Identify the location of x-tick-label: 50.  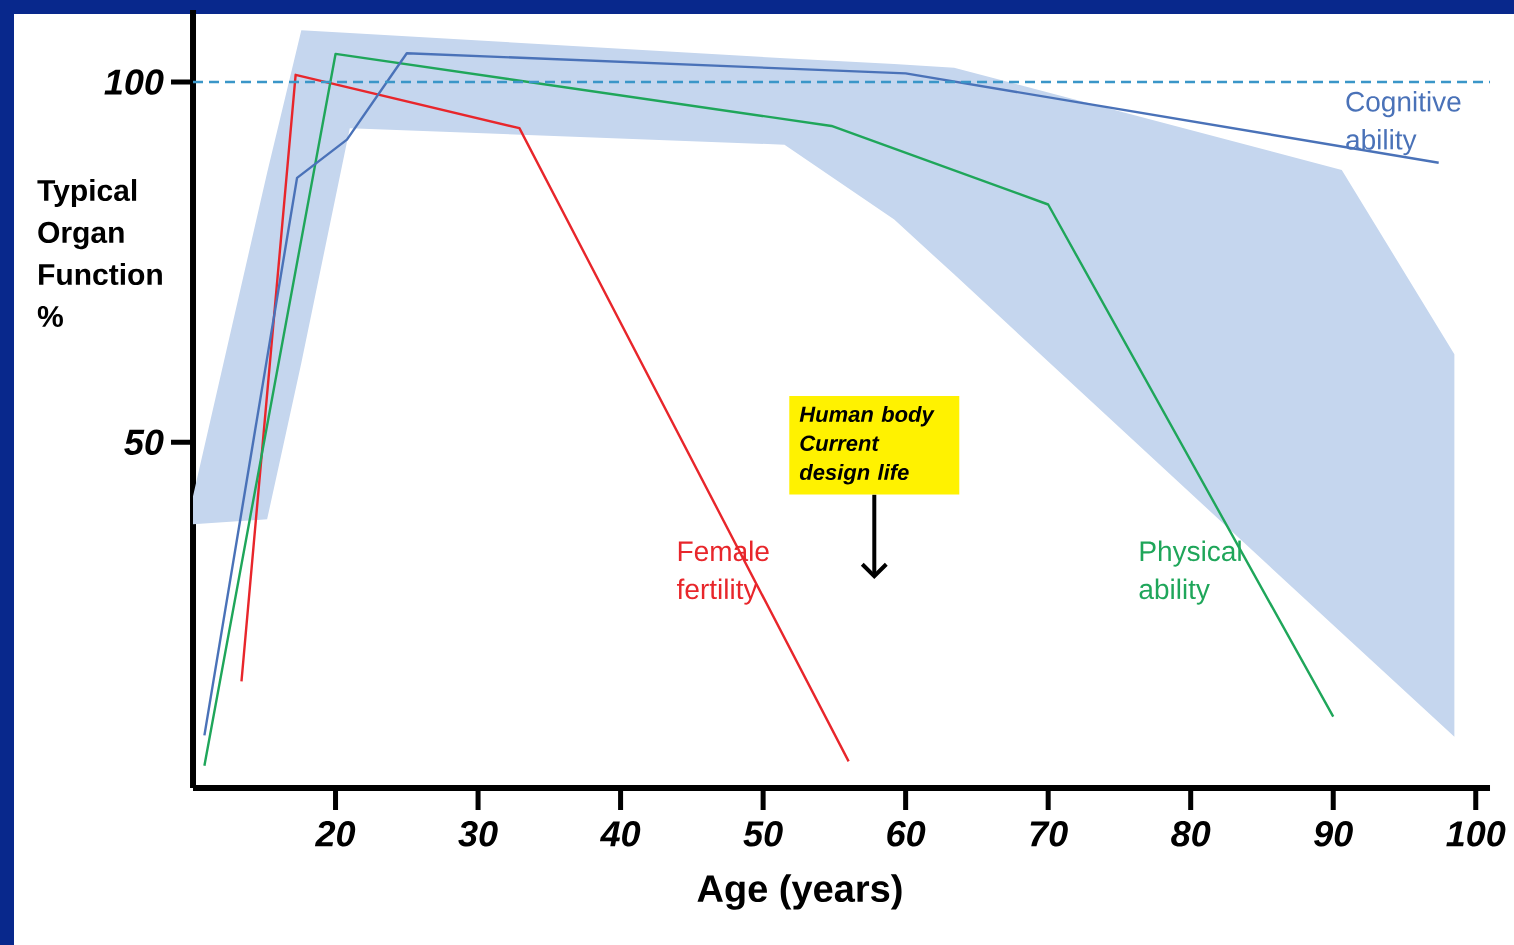
(763, 834).